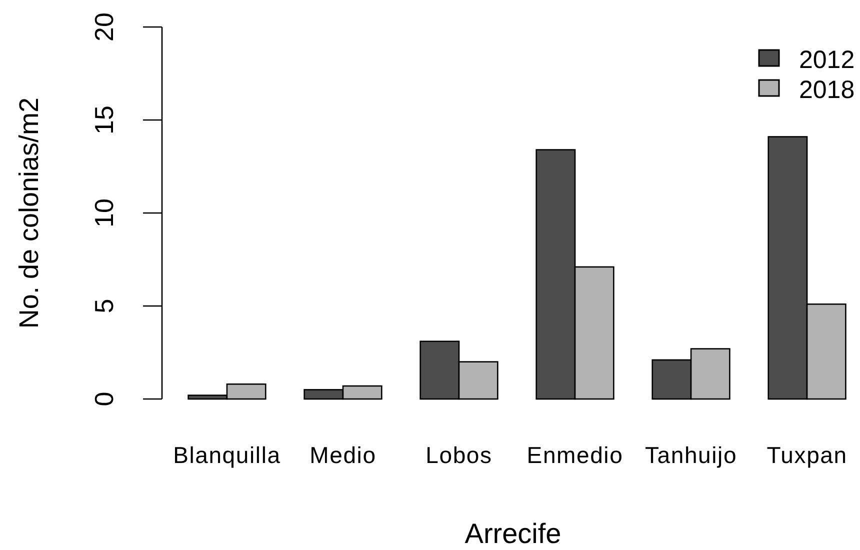  Describe the element at coordinates (29, 213) in the screenshot. I see `y-axis-title: No. de colonias/m2` at that location.